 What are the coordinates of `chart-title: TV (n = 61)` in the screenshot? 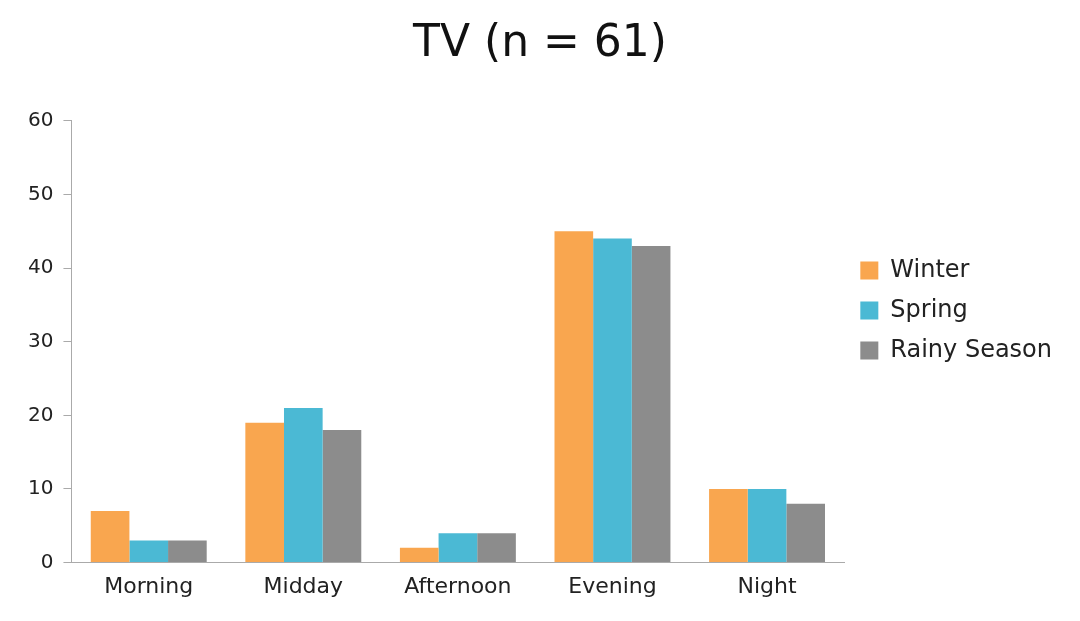 It's located at (539, 40).